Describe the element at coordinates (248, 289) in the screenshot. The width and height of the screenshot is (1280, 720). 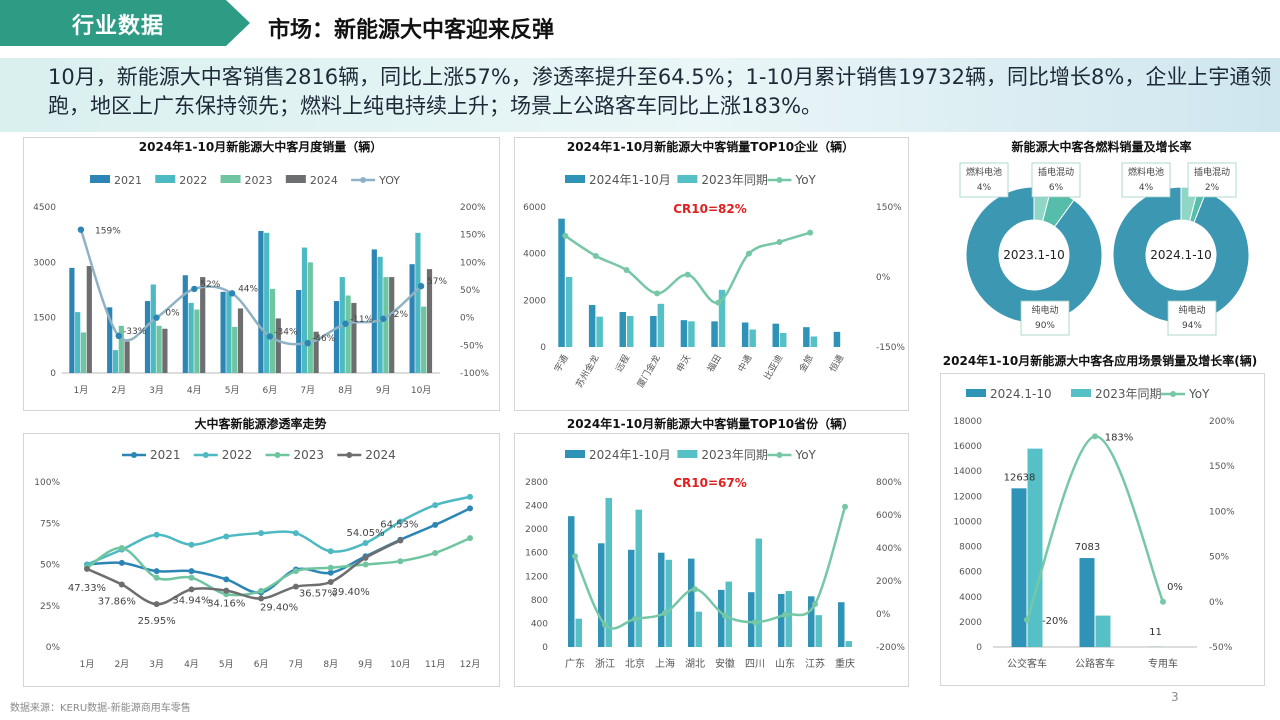
I see `monthly-yoy-label: 44%` at that location.